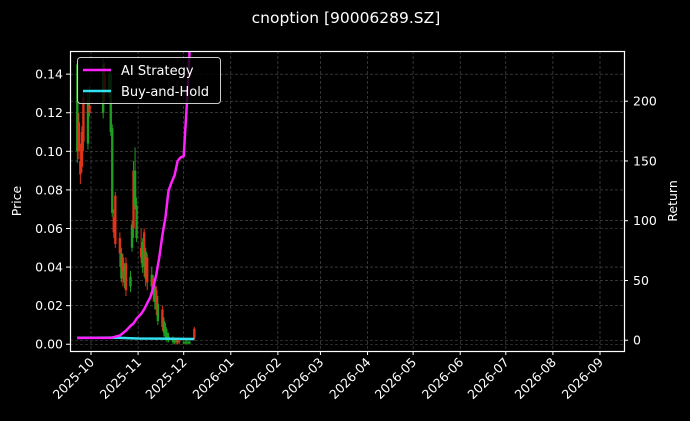 The image size is (690, 421). What do you see at coordinates (641, 280) in the screenshot?
I see `y-tick-label-right: 50` at bounding box center [641, 280].